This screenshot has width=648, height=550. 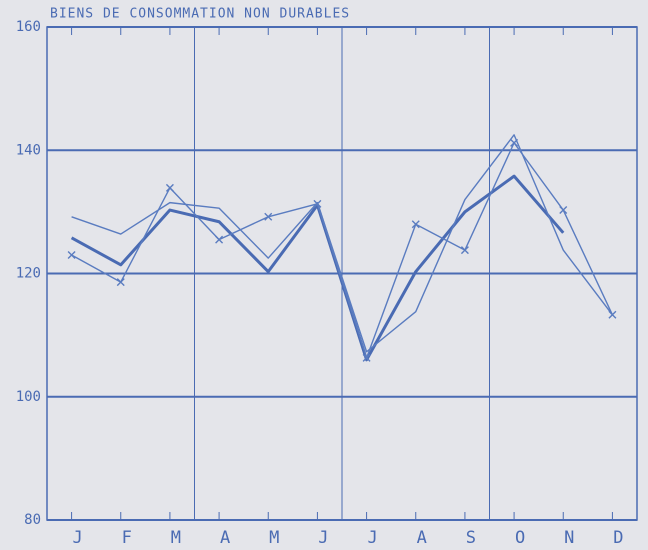 What do you see at coordinates (520, 538) in the screenshot?
I see `x-tick-label: O` at bounding box center [520, 538].